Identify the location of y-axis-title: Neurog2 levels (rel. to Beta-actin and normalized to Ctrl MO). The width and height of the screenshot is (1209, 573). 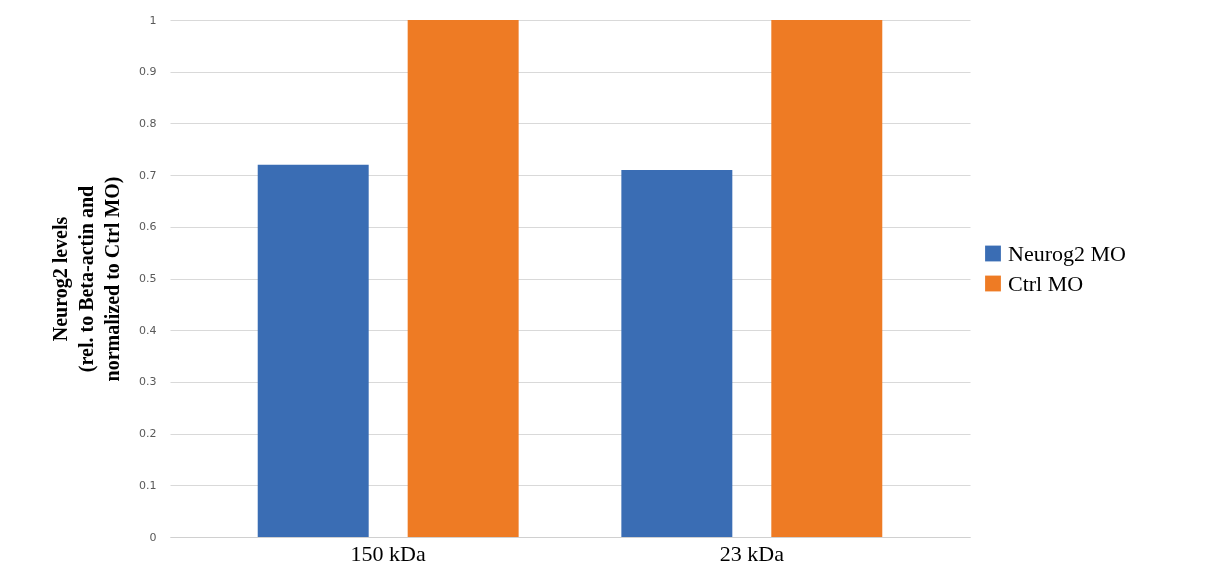
(87, 279).